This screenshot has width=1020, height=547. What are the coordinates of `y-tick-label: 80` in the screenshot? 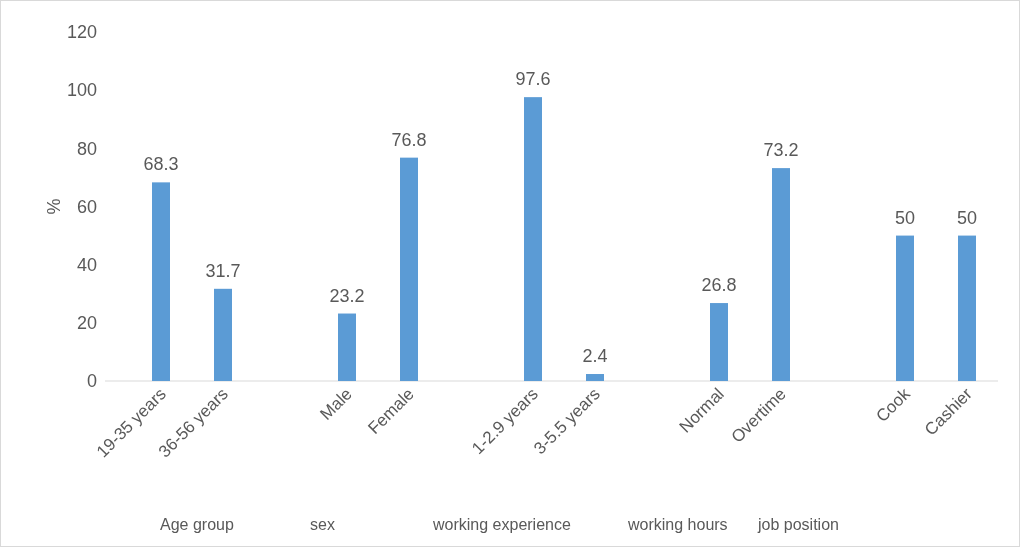 It's located at (86, 148).